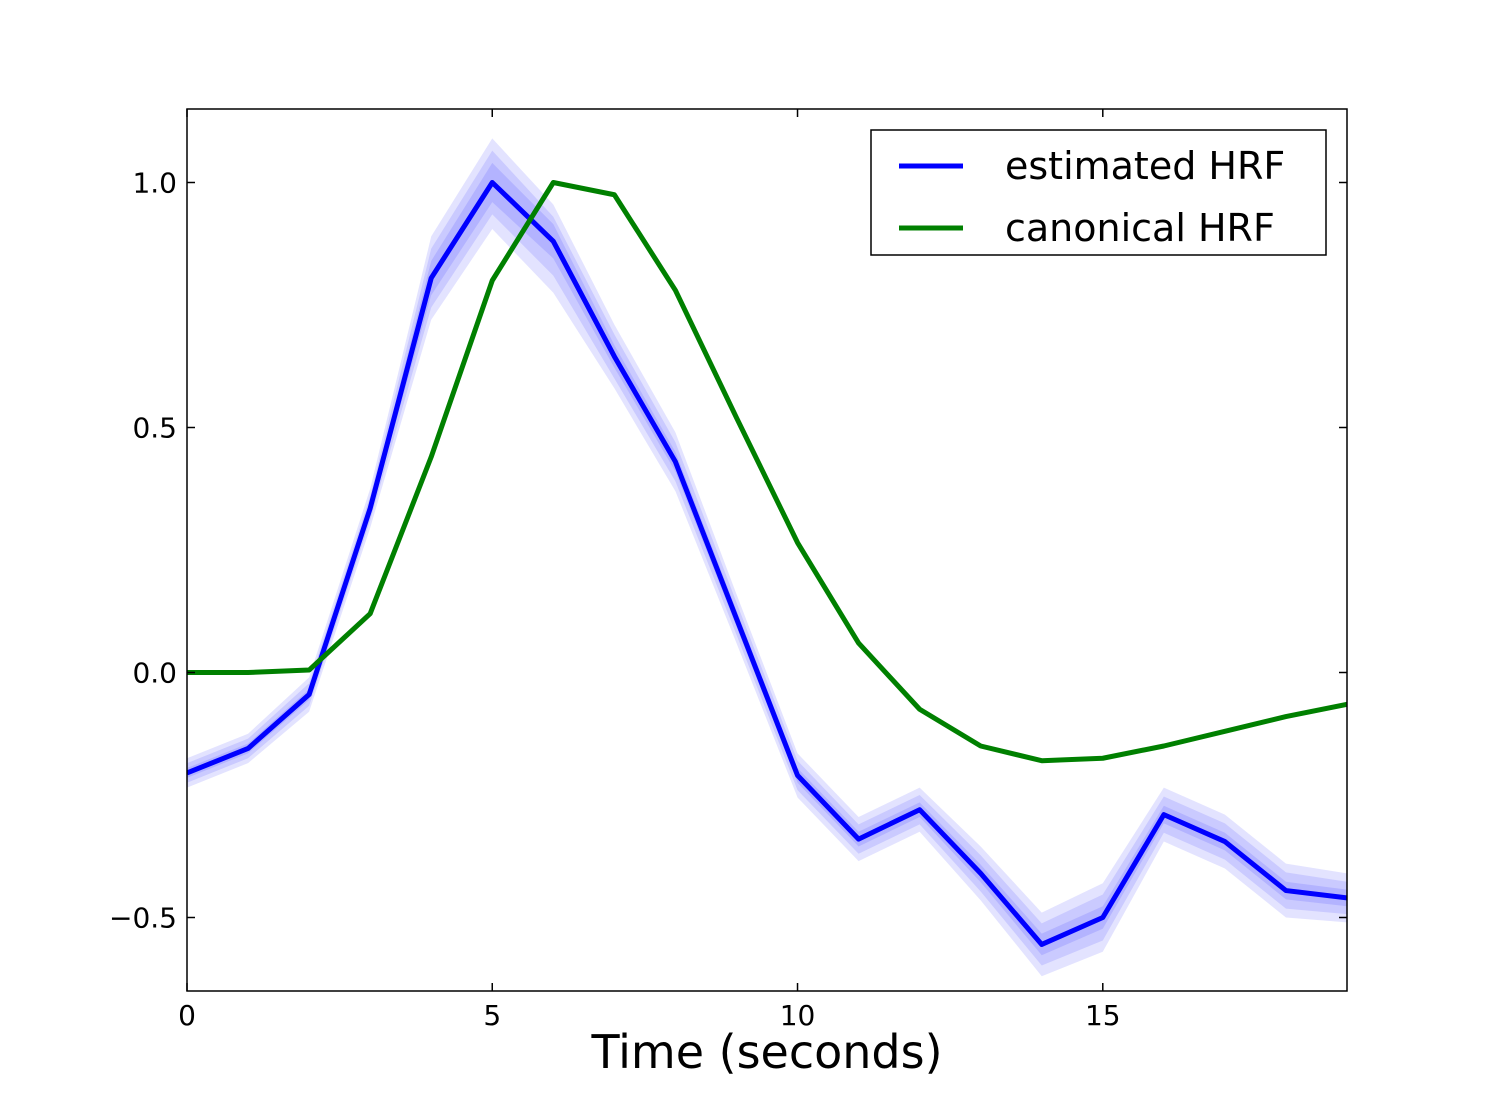 Image resolution: width=1497 pixels, height=1106 pixels. I want to click on legend-box, so click(1098, 192).